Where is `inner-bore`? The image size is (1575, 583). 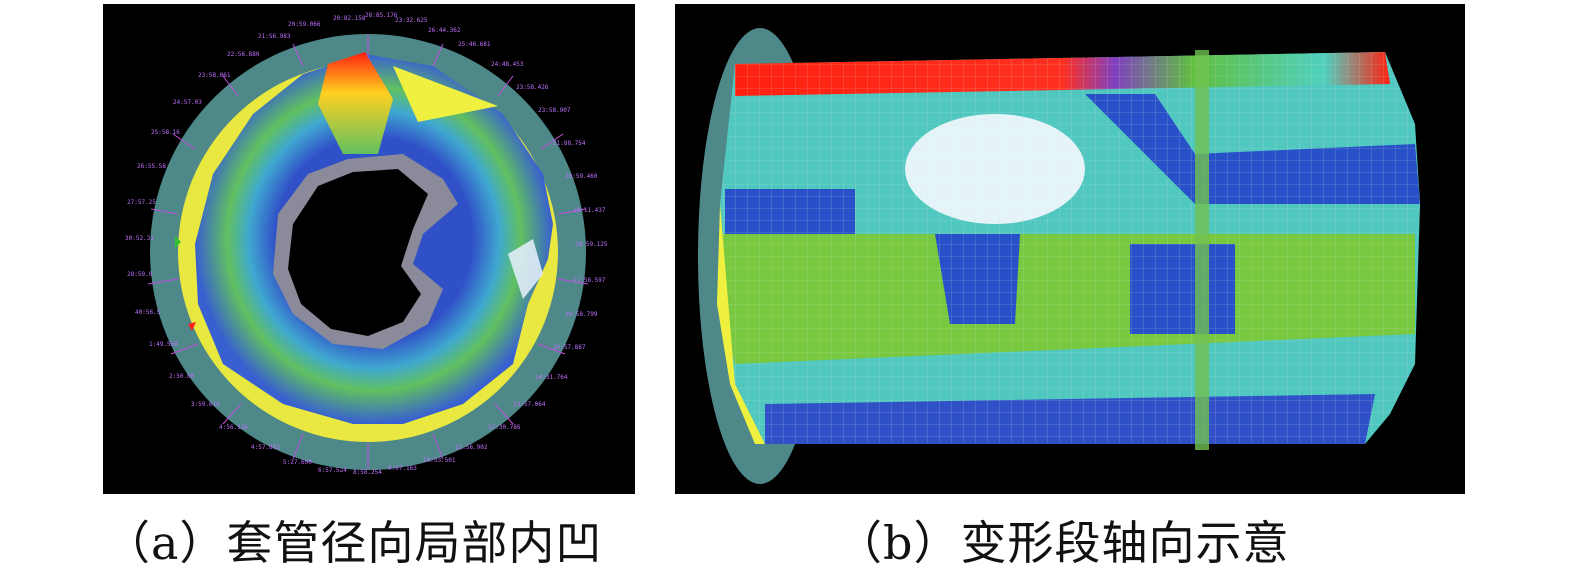
inner-bore is located at coordinates (358, 252).